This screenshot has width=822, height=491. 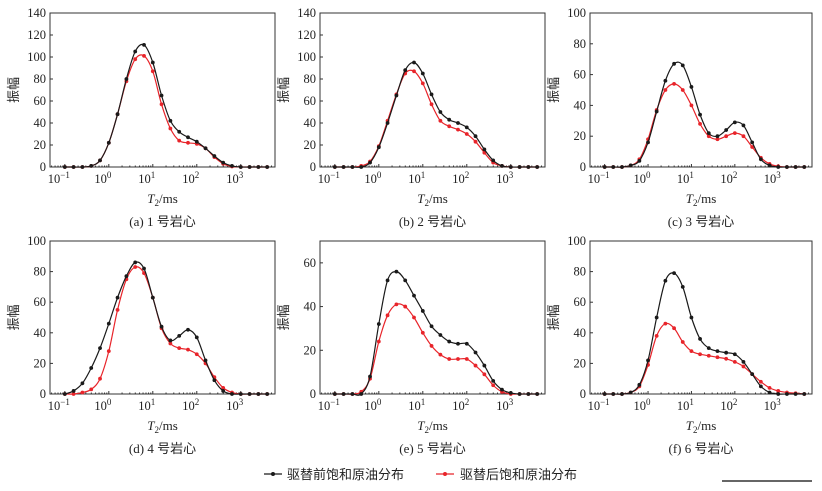 I want to click on y-tick-label: 80, so click(x=310, y=79).